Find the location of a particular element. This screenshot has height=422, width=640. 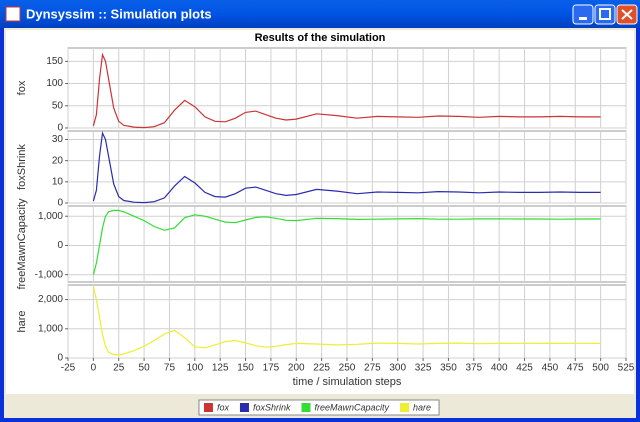

x-tick-label: 200 is located at coordinates (296, 368).